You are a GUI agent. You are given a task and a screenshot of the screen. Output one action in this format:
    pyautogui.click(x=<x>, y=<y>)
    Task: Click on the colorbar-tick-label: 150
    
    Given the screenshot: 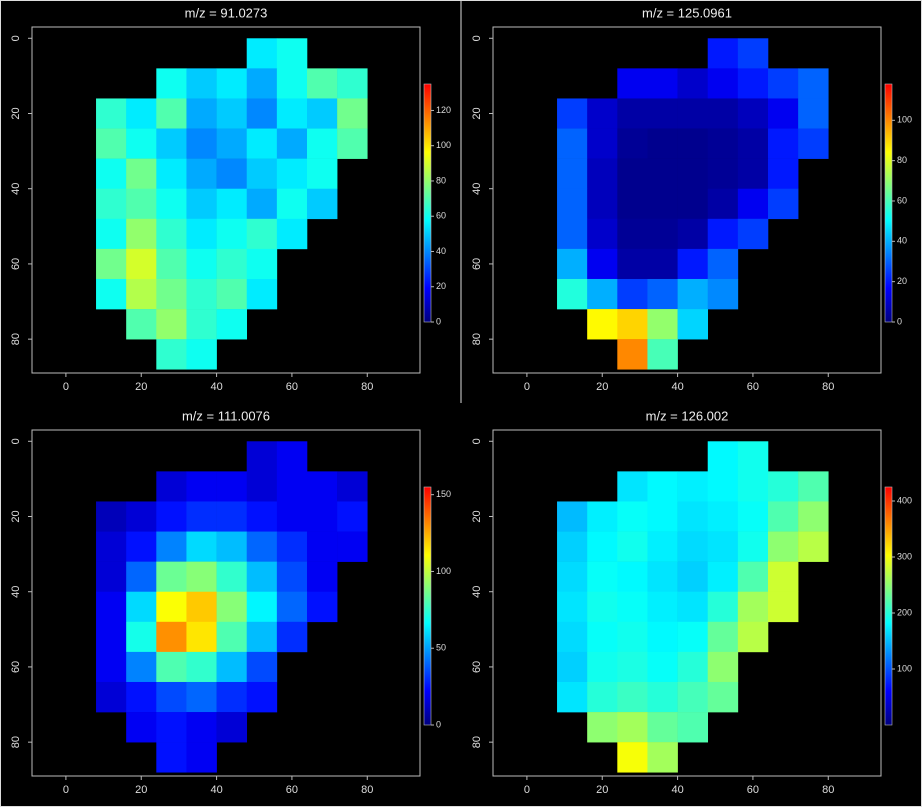 What is the action you would take?
    pyautogui.click(x=443, y=494)
    